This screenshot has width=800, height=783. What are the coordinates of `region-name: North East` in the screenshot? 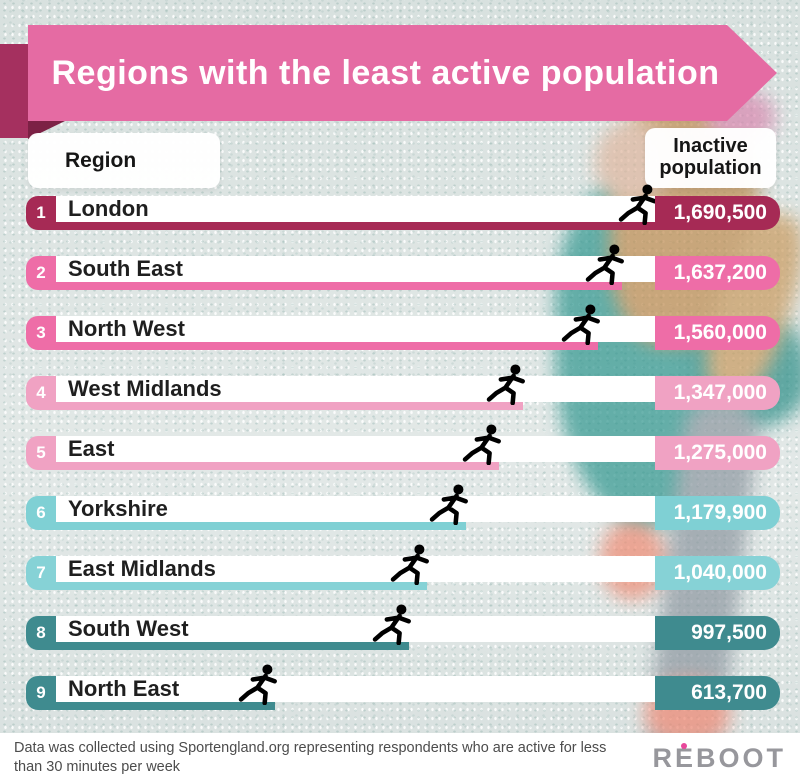 It's located at (124, 688).